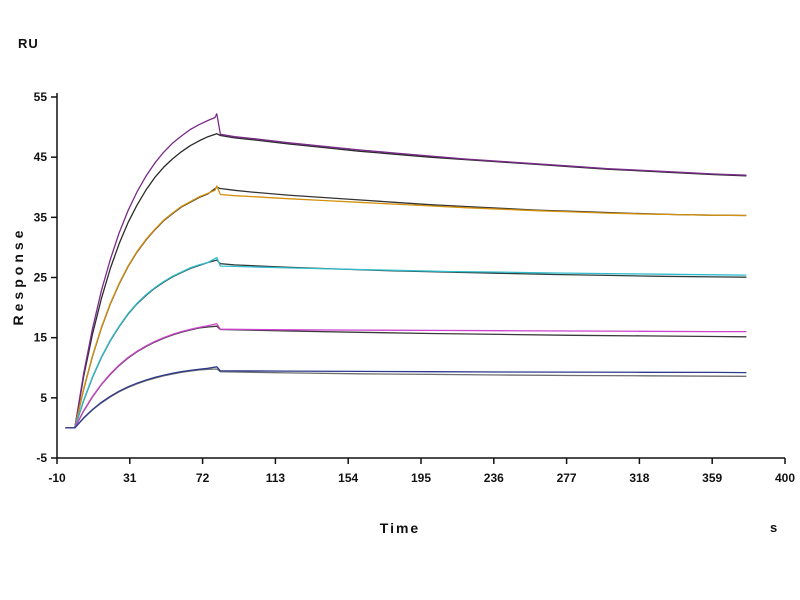  What do you see at coordinates (400, 528) in the screenshot?
I see `x-axis-title: Time` at bounding box center [400, 528].